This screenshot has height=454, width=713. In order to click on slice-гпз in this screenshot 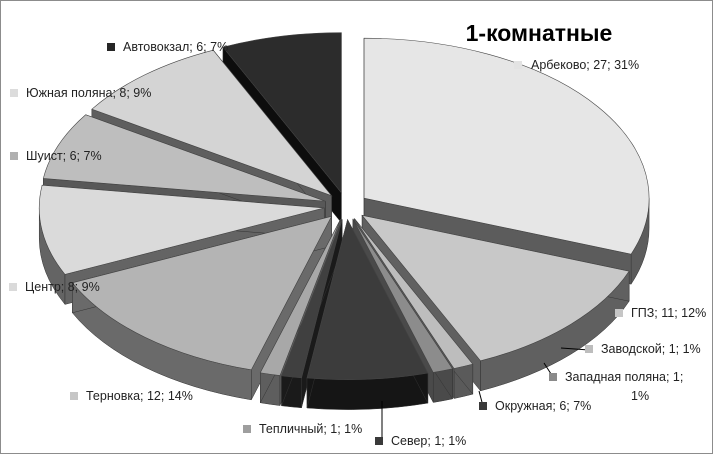, I will do `click(495, 288)`.